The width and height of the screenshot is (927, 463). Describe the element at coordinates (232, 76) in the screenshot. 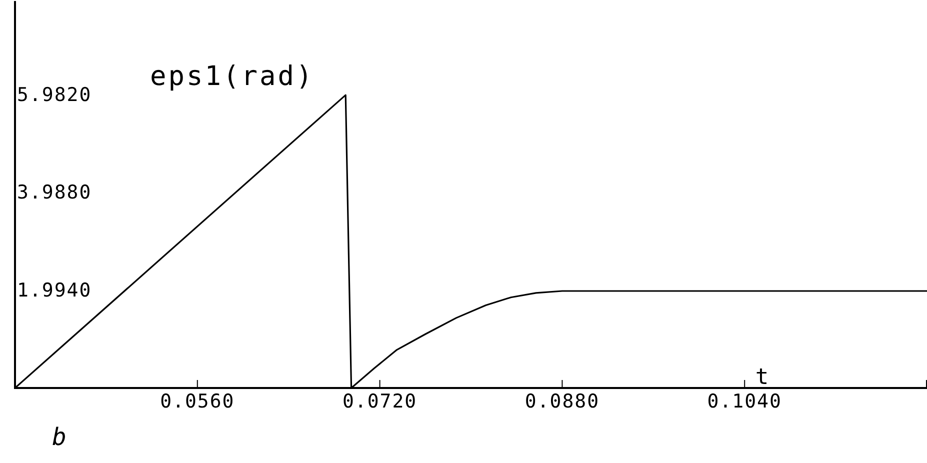

I see `y-axis-title: eps1(rad)` at that location.